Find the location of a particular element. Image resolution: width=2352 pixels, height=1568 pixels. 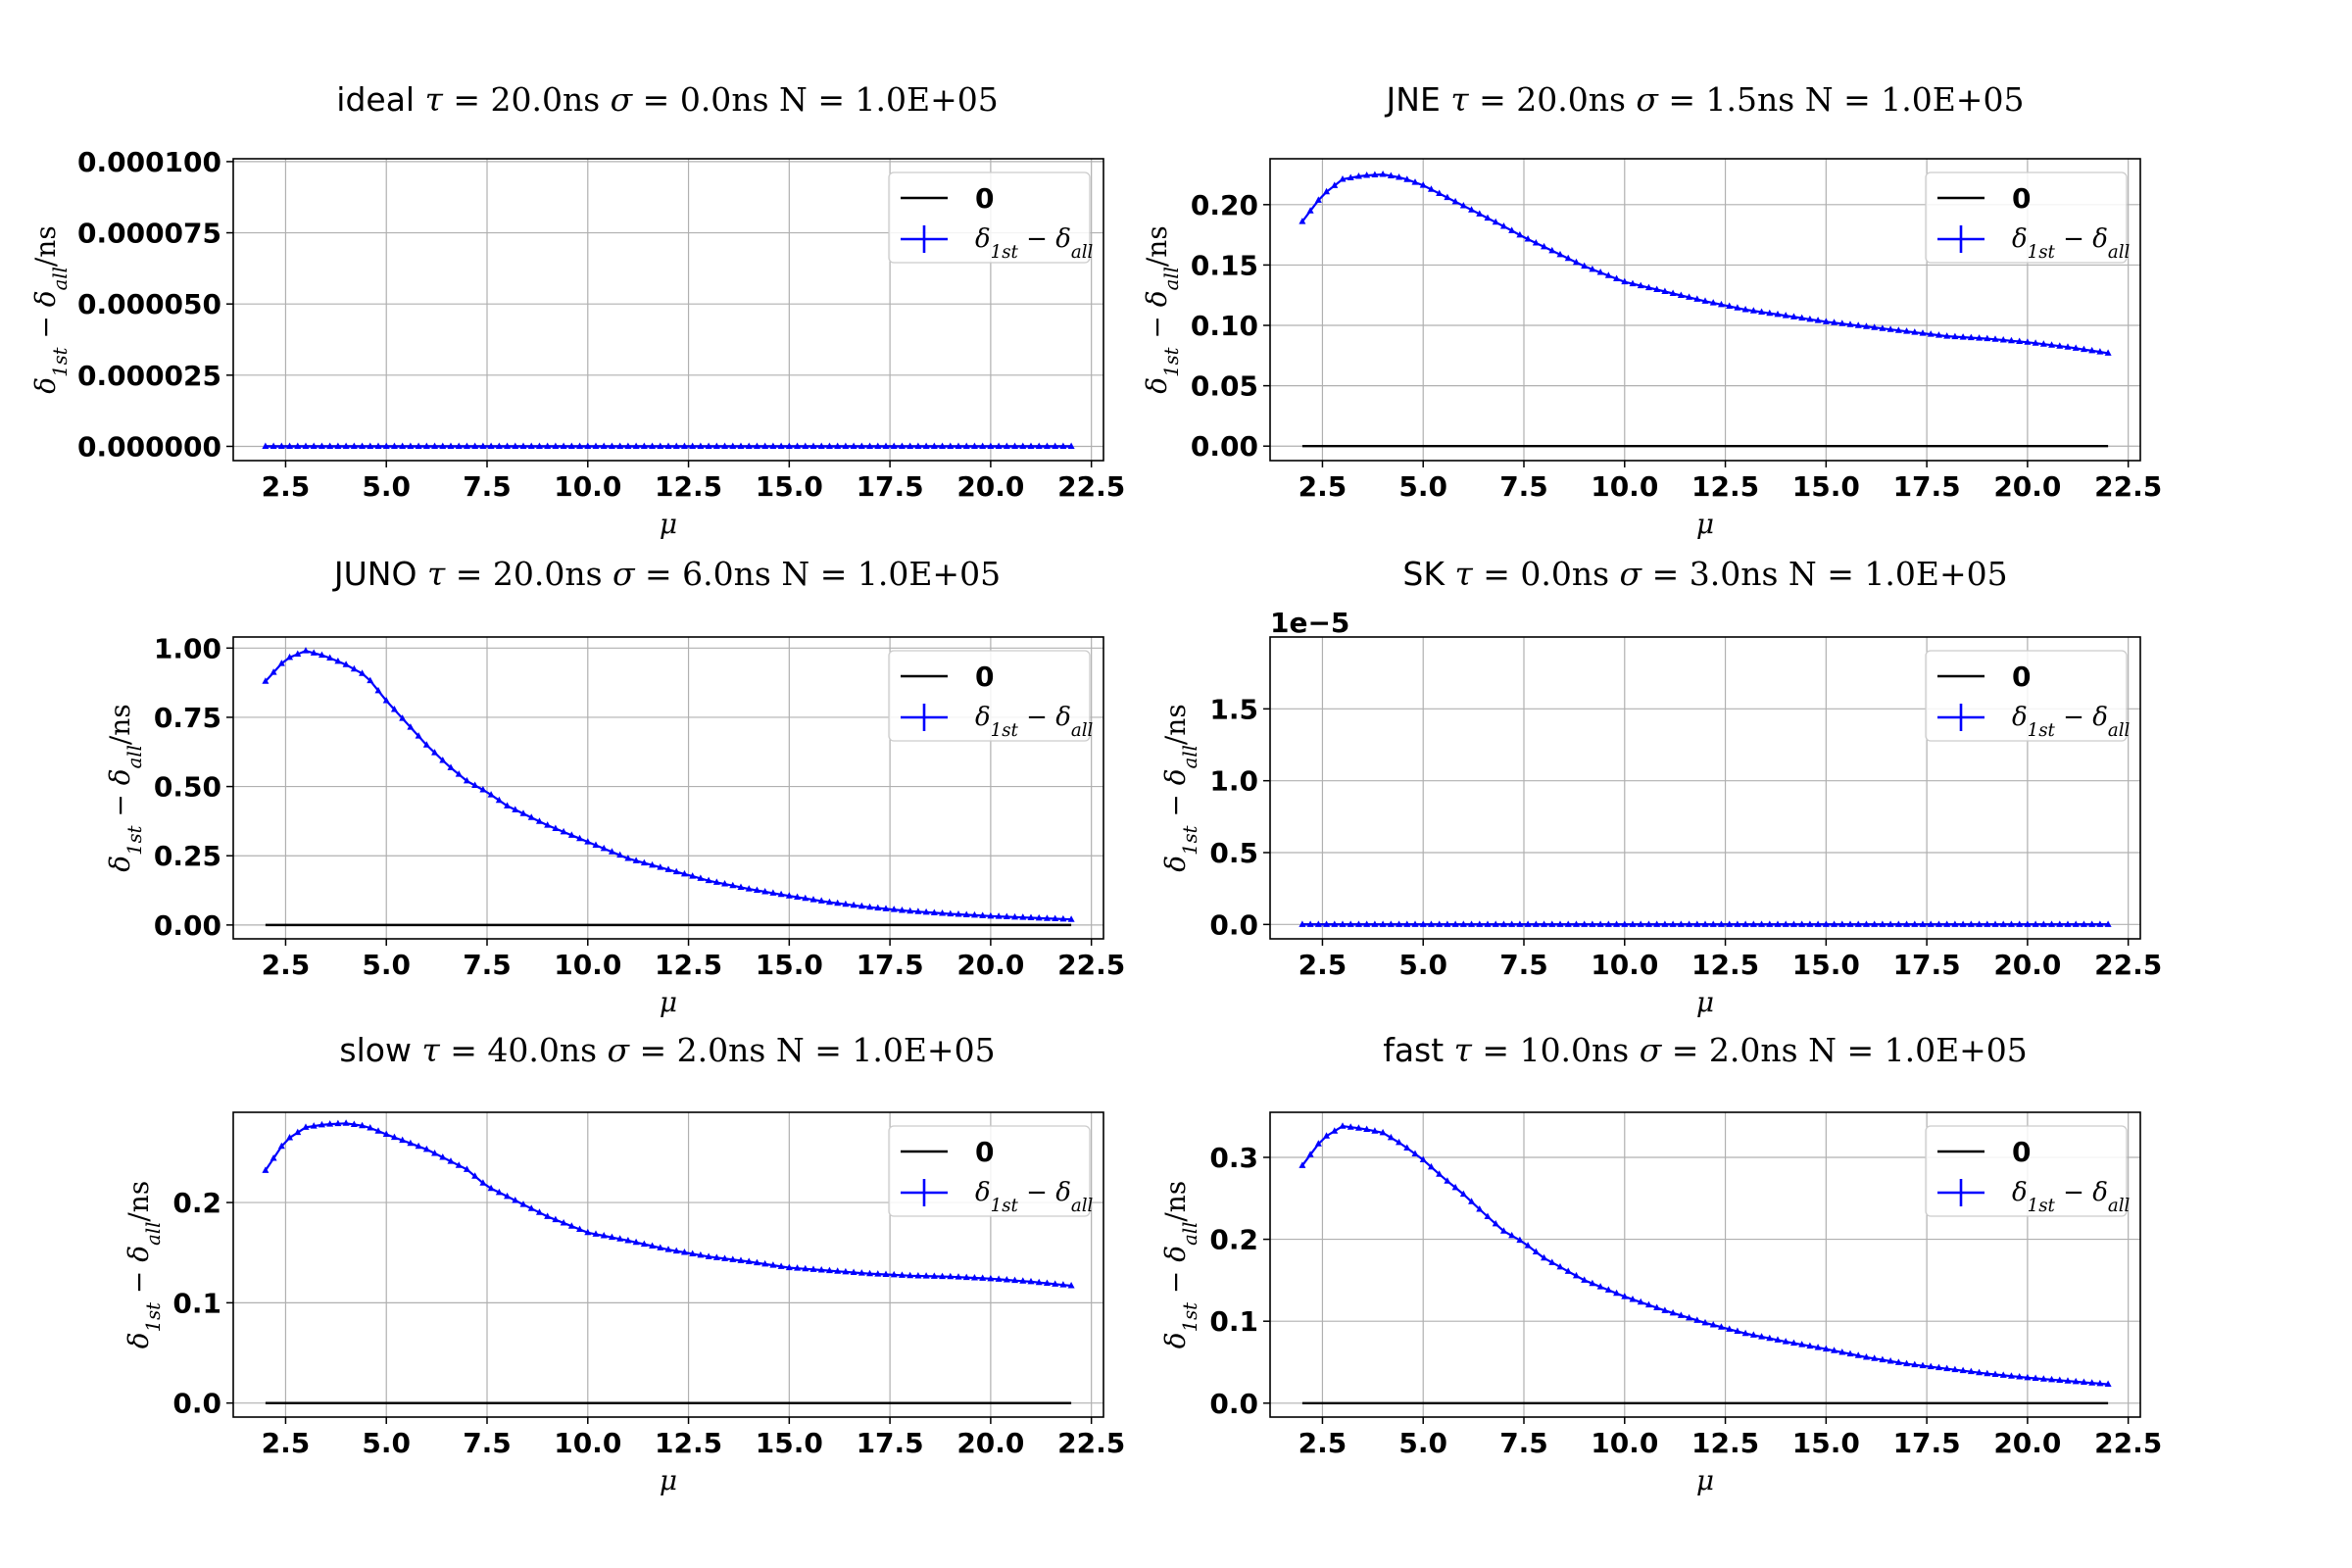

y-tick-label: 1.00 is located at coordinates (187, 648).